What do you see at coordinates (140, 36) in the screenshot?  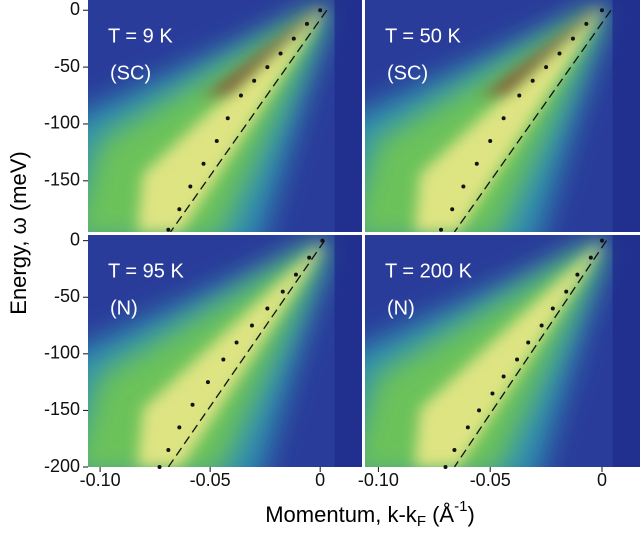 I see `temperature-label: T = 9 K` at bounding box center [140, 36].